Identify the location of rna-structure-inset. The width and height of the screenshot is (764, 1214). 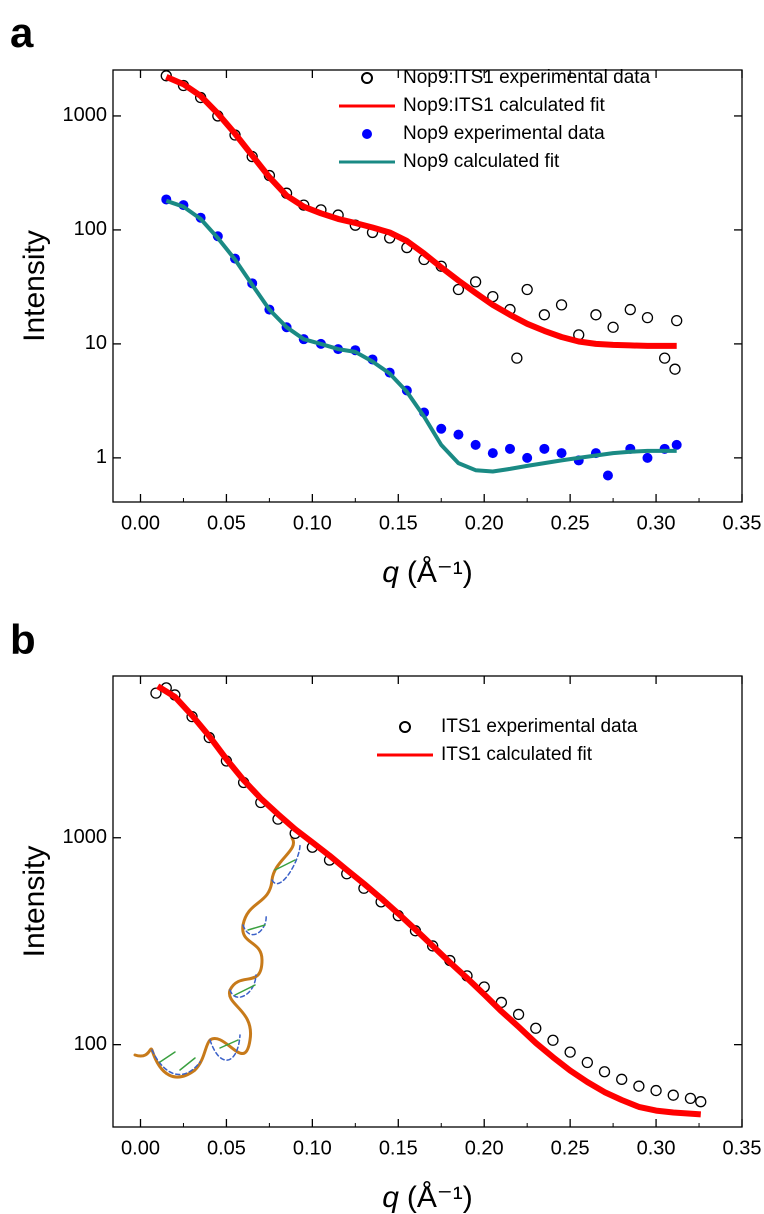
(217, 957).